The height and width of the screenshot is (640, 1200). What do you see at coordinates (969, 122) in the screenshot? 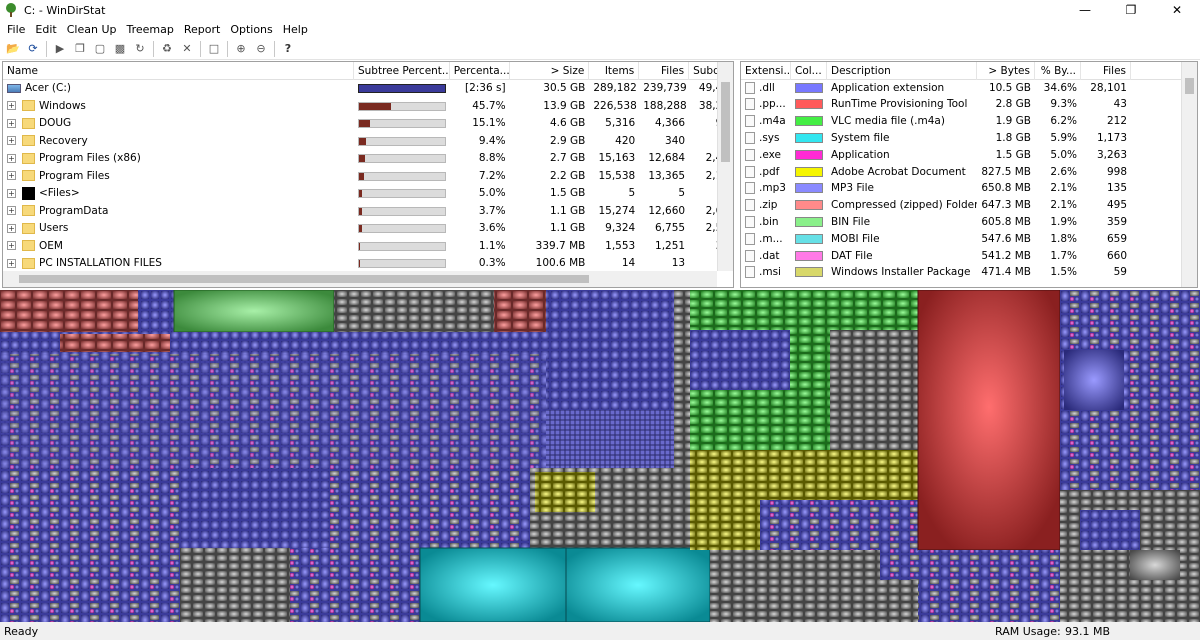
I see `extension-row: .m4a VLC media file (.m4a) 1.9 GB 6.2% 212` at bounding box center [969, 122].